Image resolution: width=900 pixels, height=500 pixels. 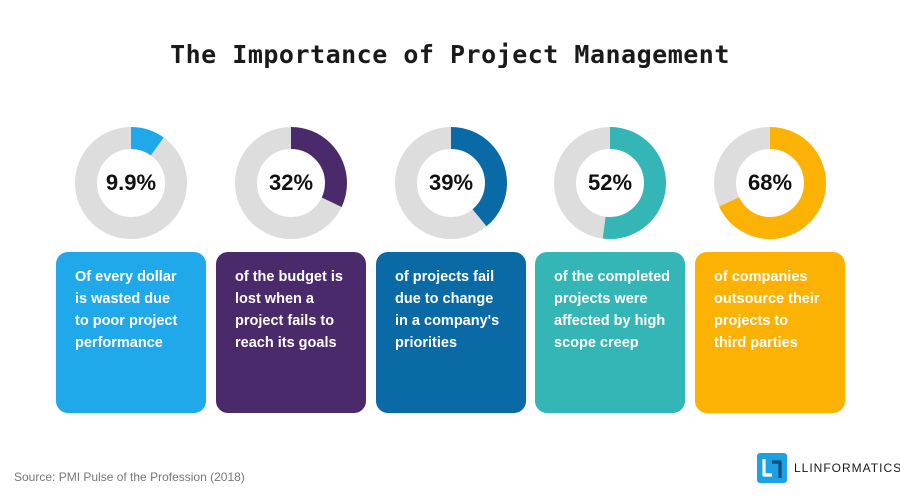 I want to click on stat-description-line: to poor project, so click(x=126, y=321).